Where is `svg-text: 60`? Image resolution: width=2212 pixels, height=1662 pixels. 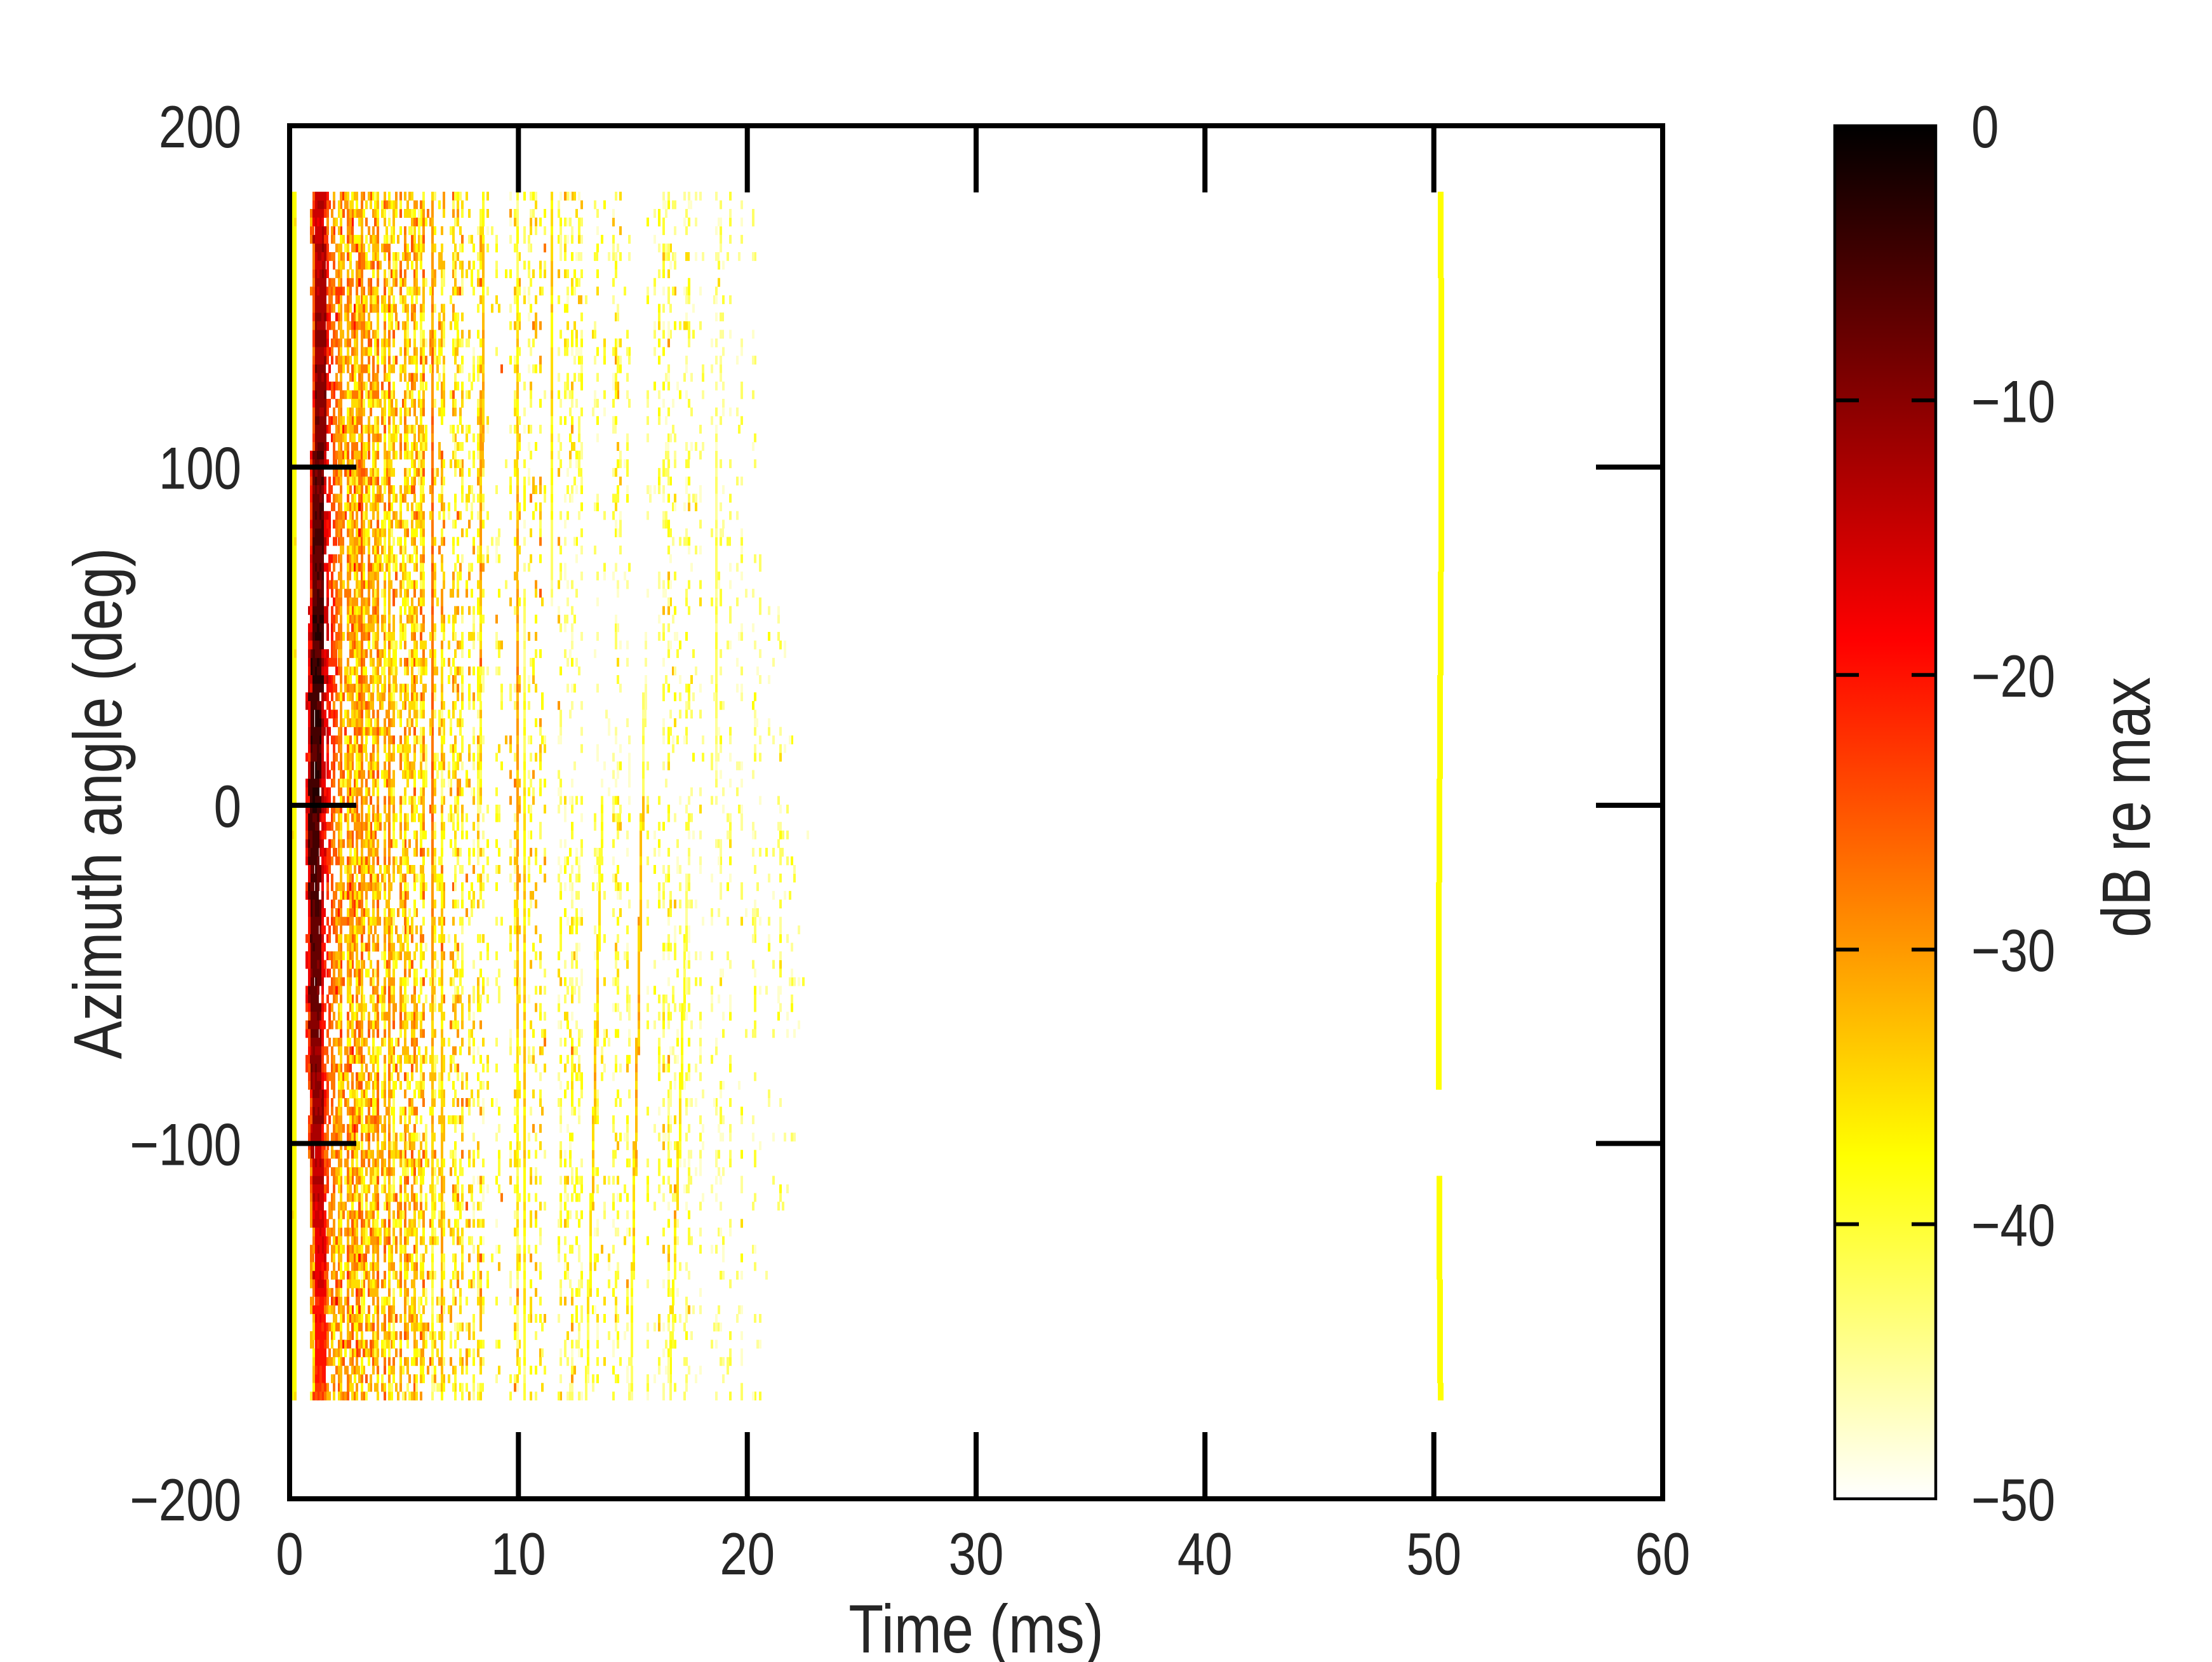
svg-text: 60 is located at coordinates (1663, 1554).